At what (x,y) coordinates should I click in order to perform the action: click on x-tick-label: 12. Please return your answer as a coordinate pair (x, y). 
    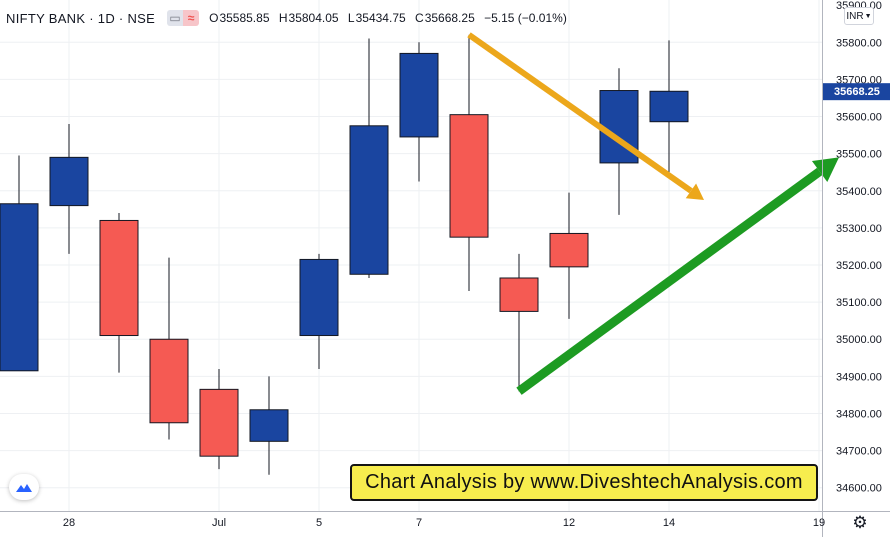
    Looking at the image, I should click on (569, 523).